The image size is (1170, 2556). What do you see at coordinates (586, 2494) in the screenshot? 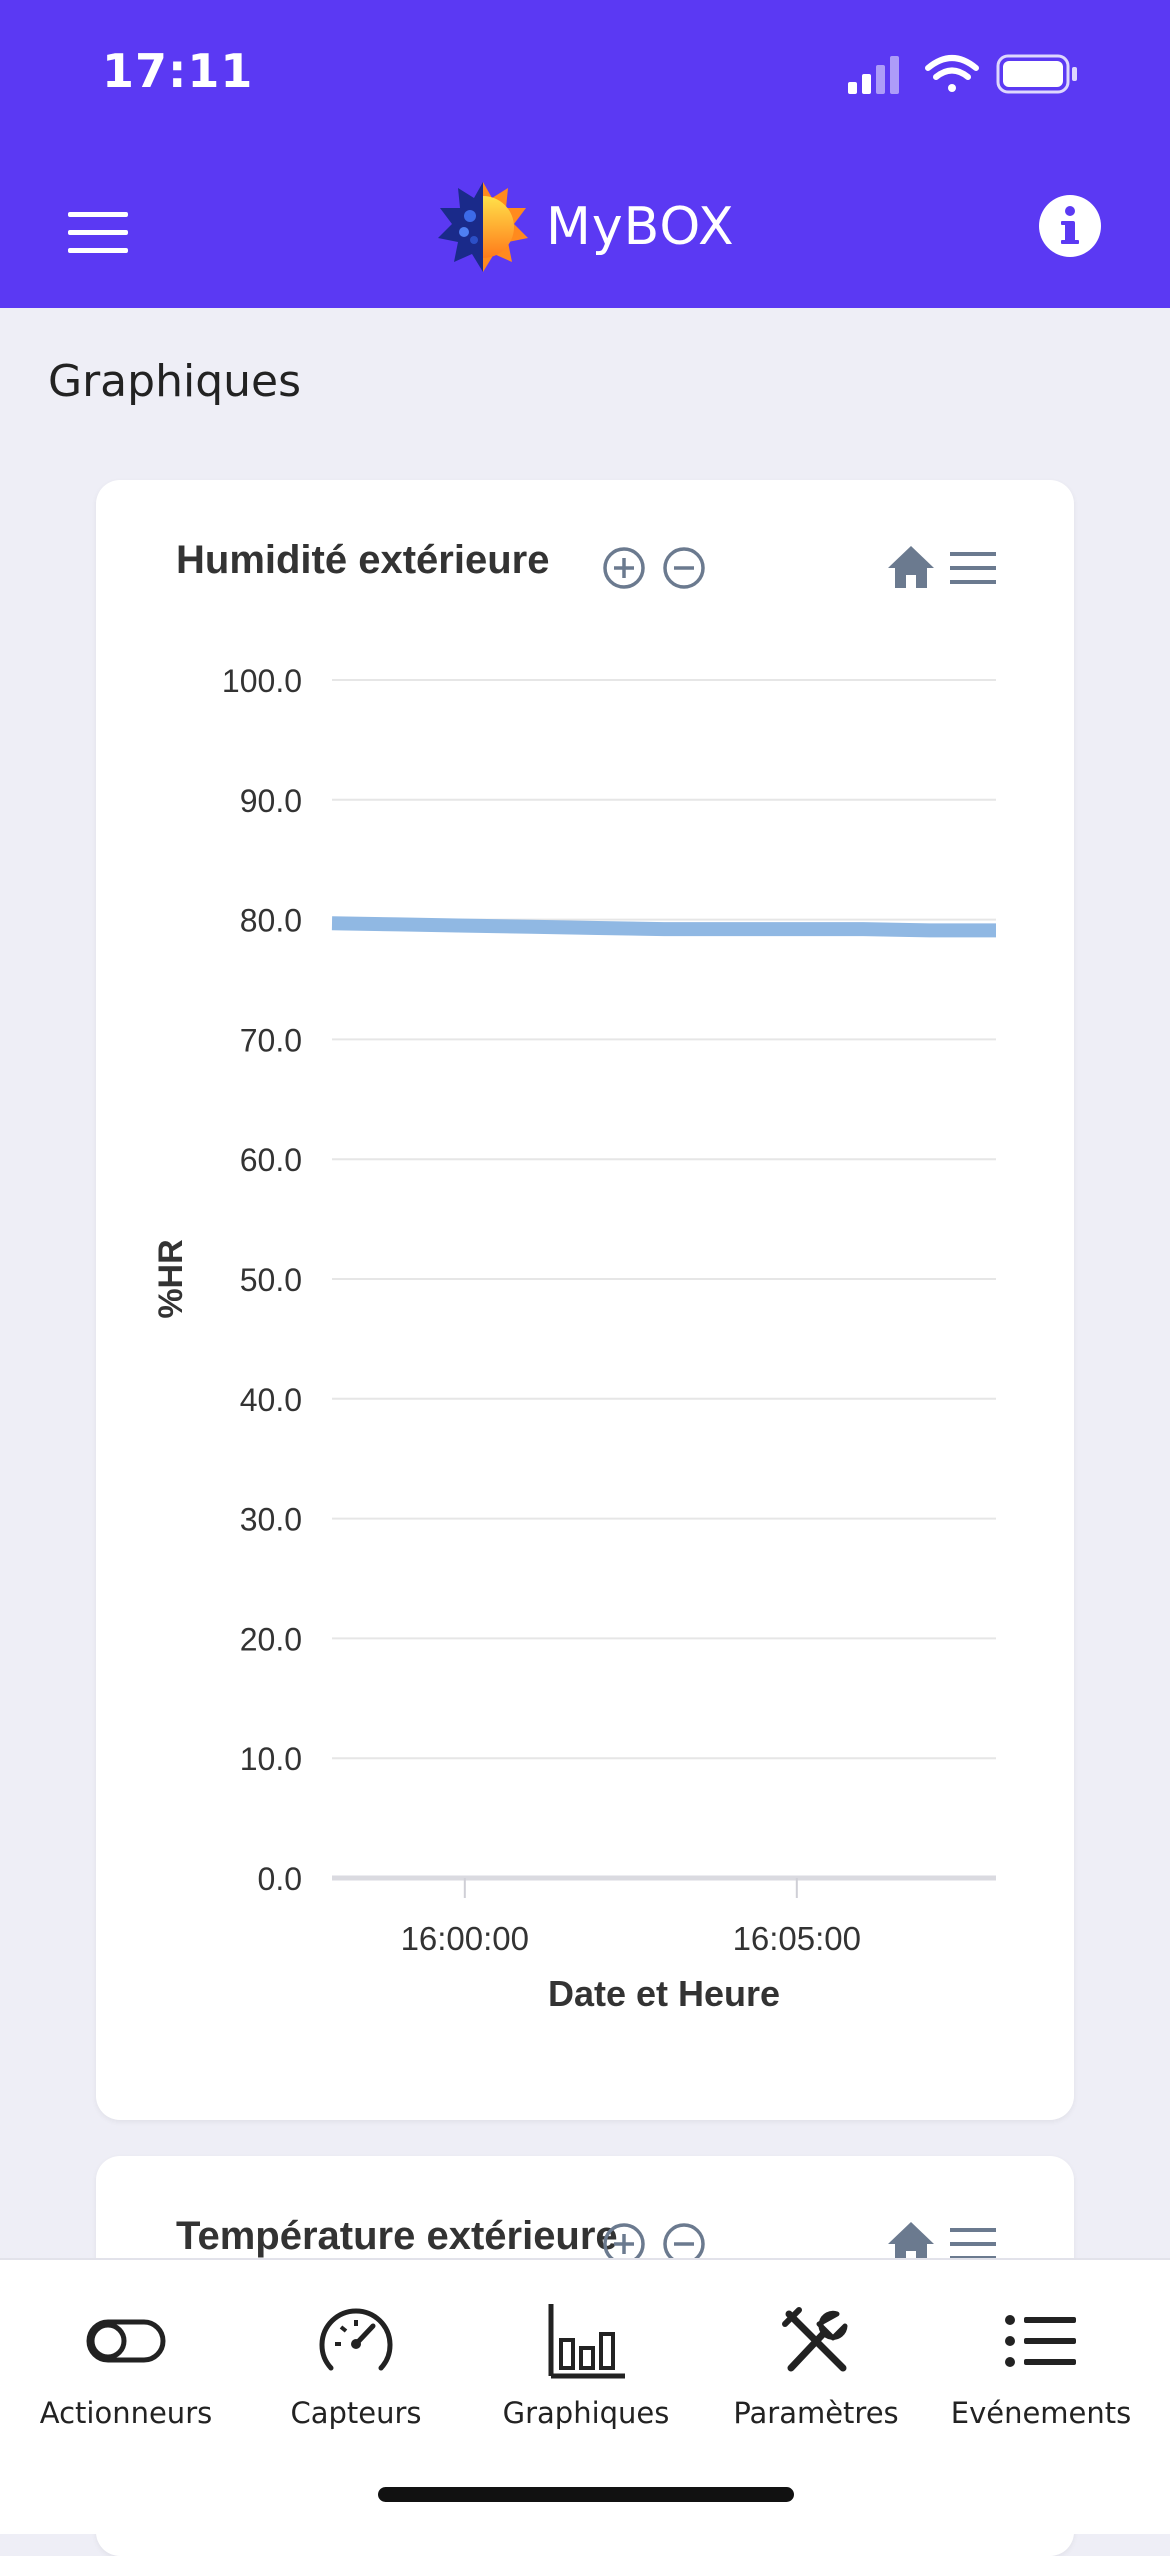
I see `home-indicator` at bounding box center [586, 2494].